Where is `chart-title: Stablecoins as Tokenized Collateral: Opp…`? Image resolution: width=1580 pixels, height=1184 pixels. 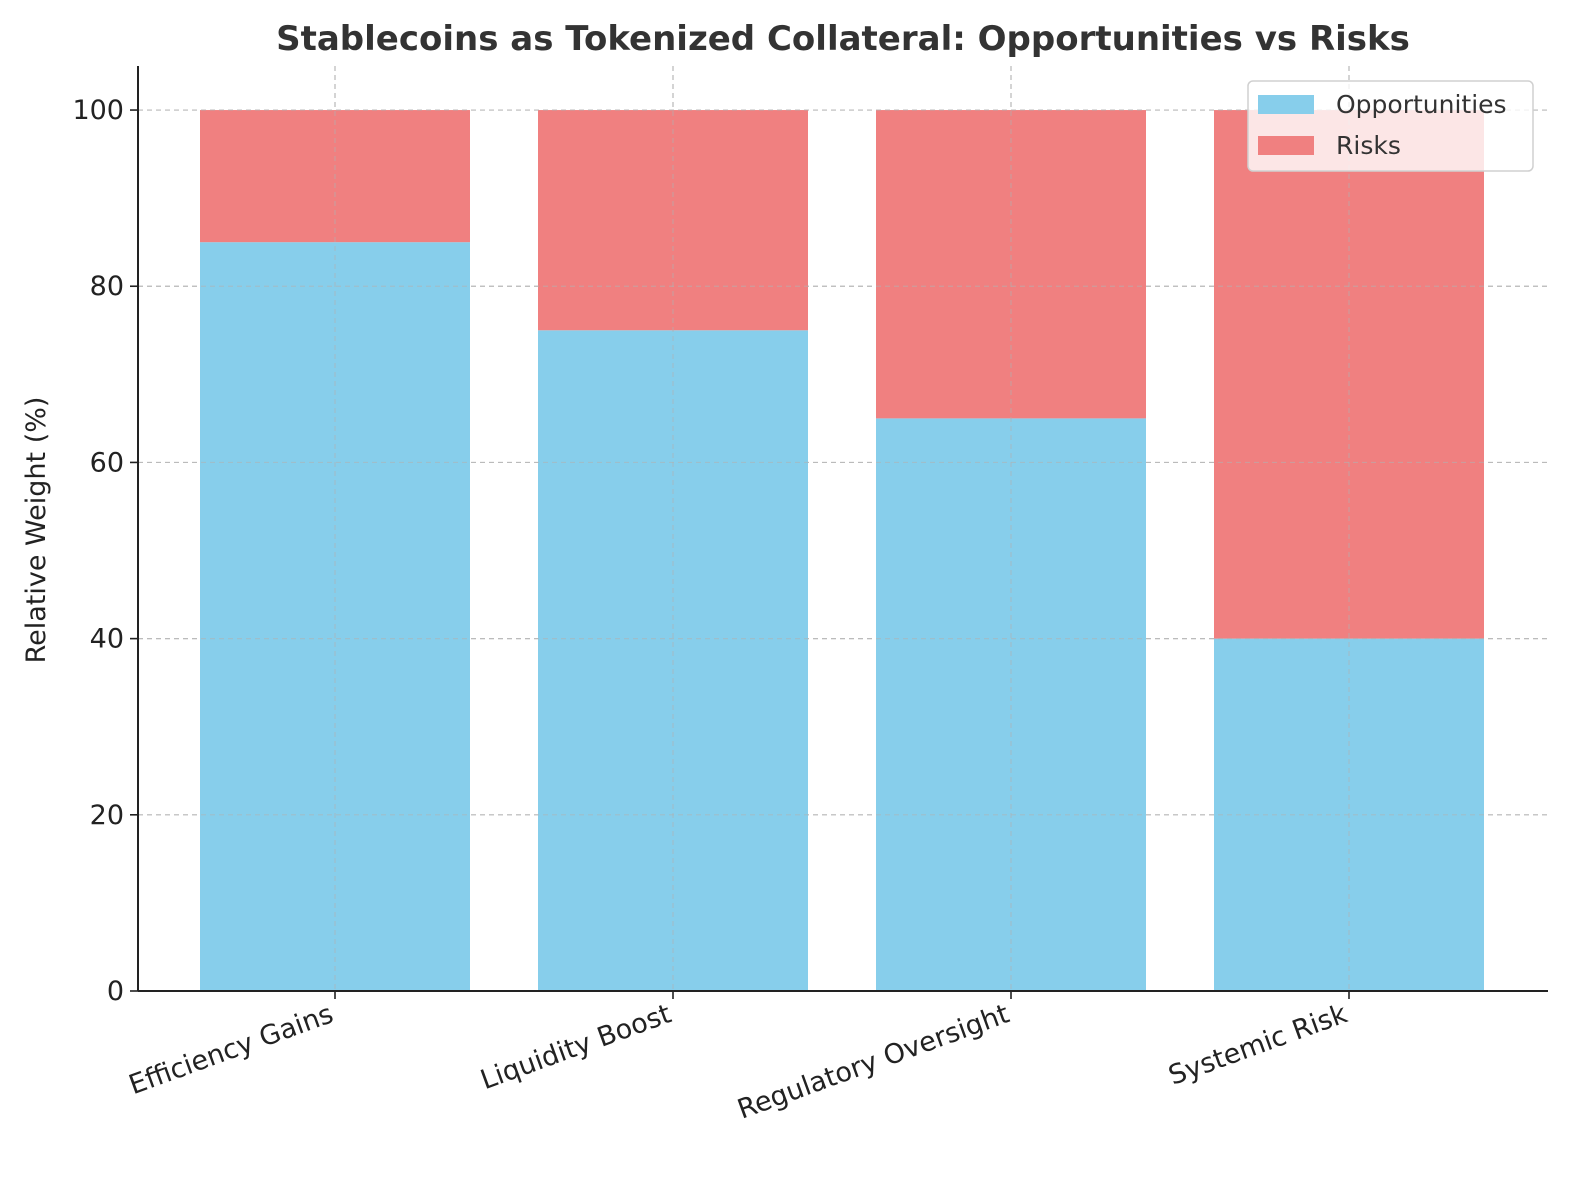
chart-title: Stablecoins as Tokenized Collateral: Opp… is located at coordinates (843, 39).